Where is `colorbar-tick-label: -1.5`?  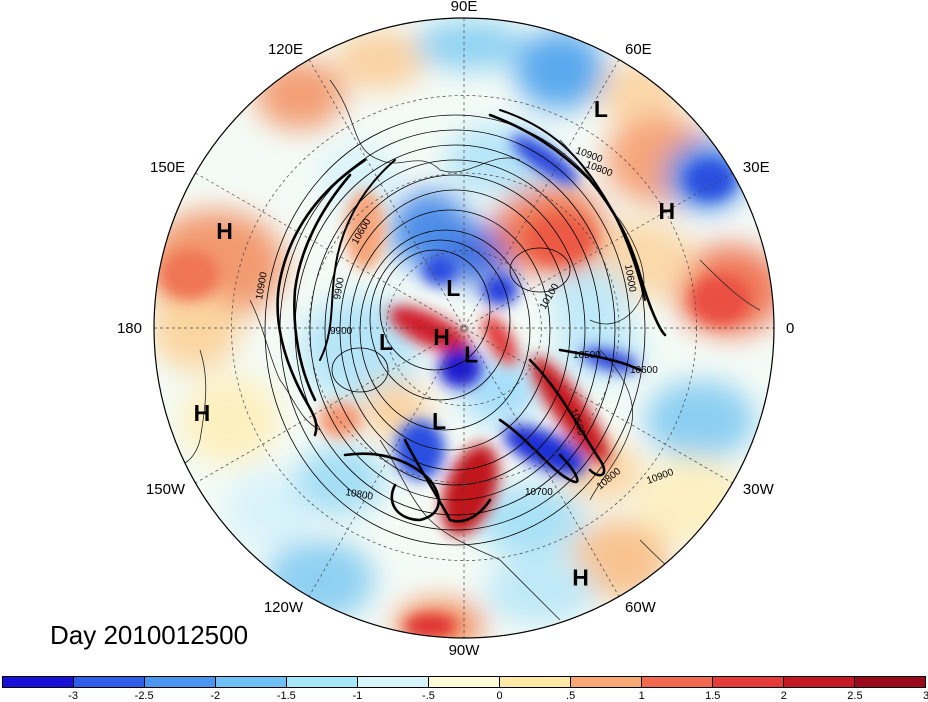
colorbar-tick-label: -1.5 is located at coordinates (286, 696).